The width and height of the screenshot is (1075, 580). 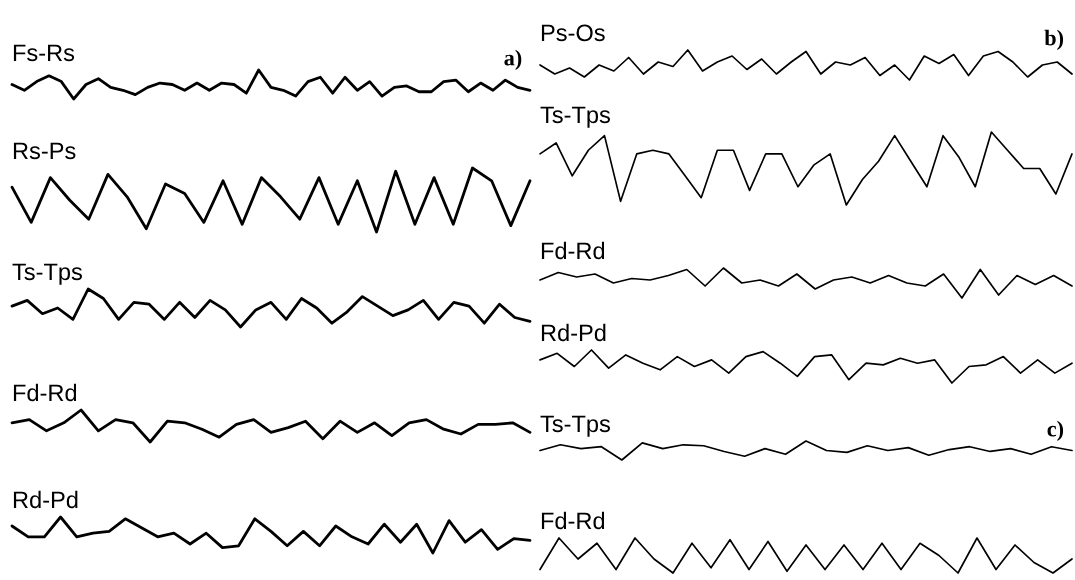 I want to click on chart-title: Fs-Rs, so click(x=44, y=53).